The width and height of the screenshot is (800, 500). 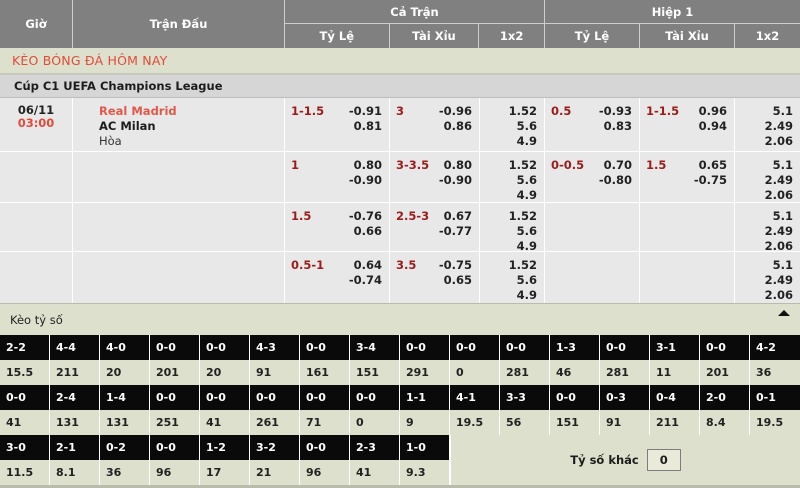 I want to click on score-odd: 17, so click(x=224, y=472).